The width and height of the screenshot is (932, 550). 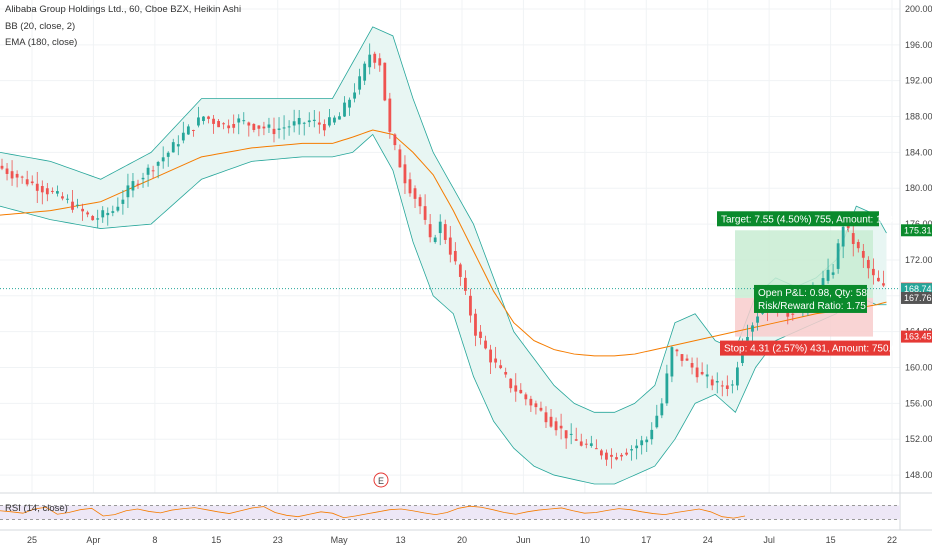 What do you see at coordinates (373, 512) in the screenshot?
I see `rsi-line` at bounding box center [373, 512].